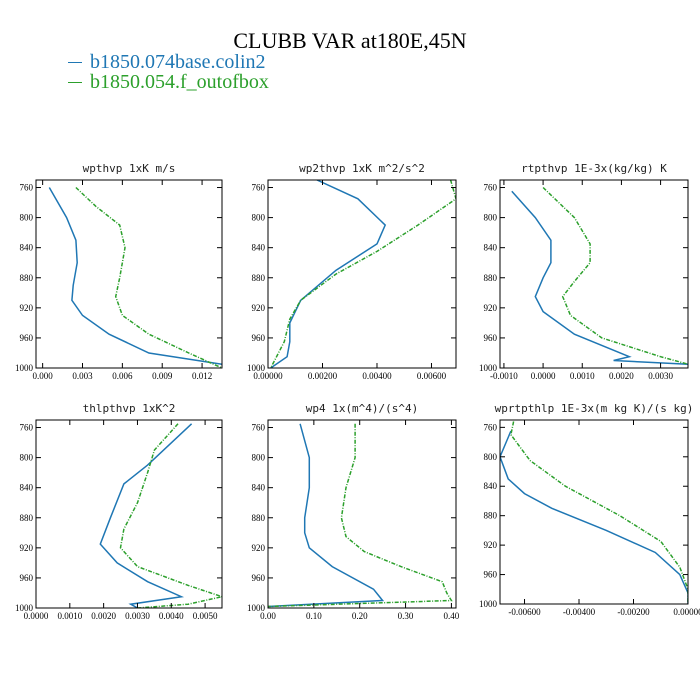 Image resolution: width=700 pixels, height=700 pixels. Describe the element at coordinates (360, 616) in the screenshot. I see `x-tick-label: 0.20` at that location.